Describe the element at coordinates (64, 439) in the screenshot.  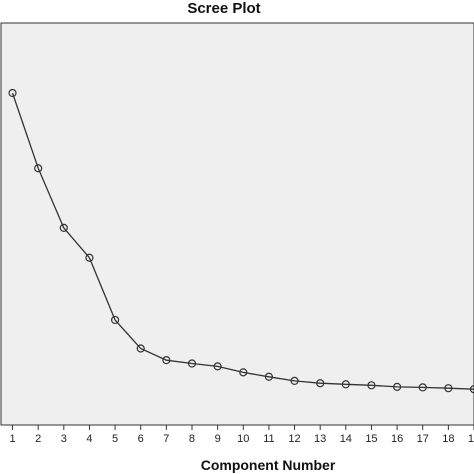
I see `x-tick-label: 3` at that location.